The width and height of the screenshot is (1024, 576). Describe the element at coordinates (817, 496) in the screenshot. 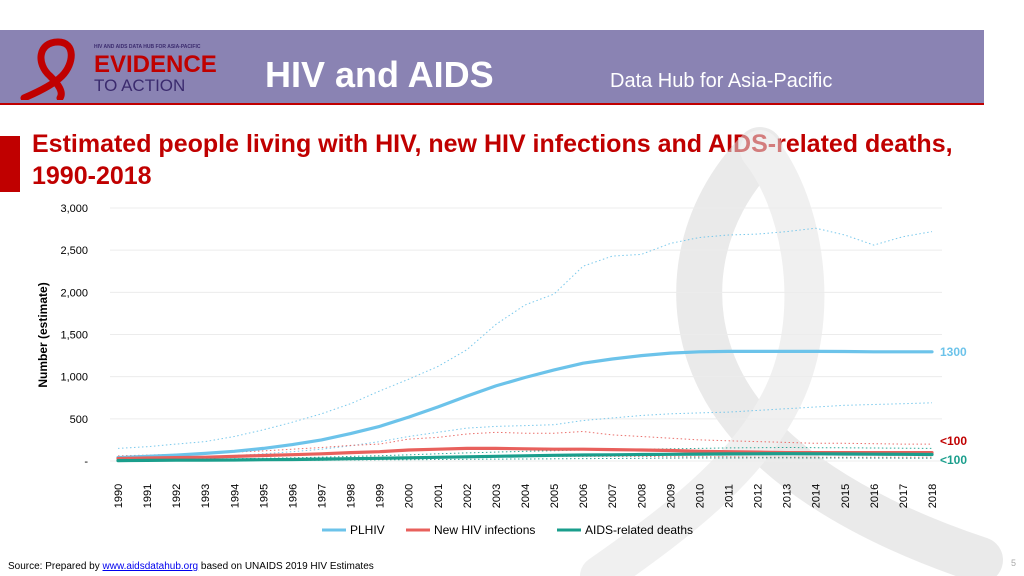

I see `x-tick-label: 2014` at that location.